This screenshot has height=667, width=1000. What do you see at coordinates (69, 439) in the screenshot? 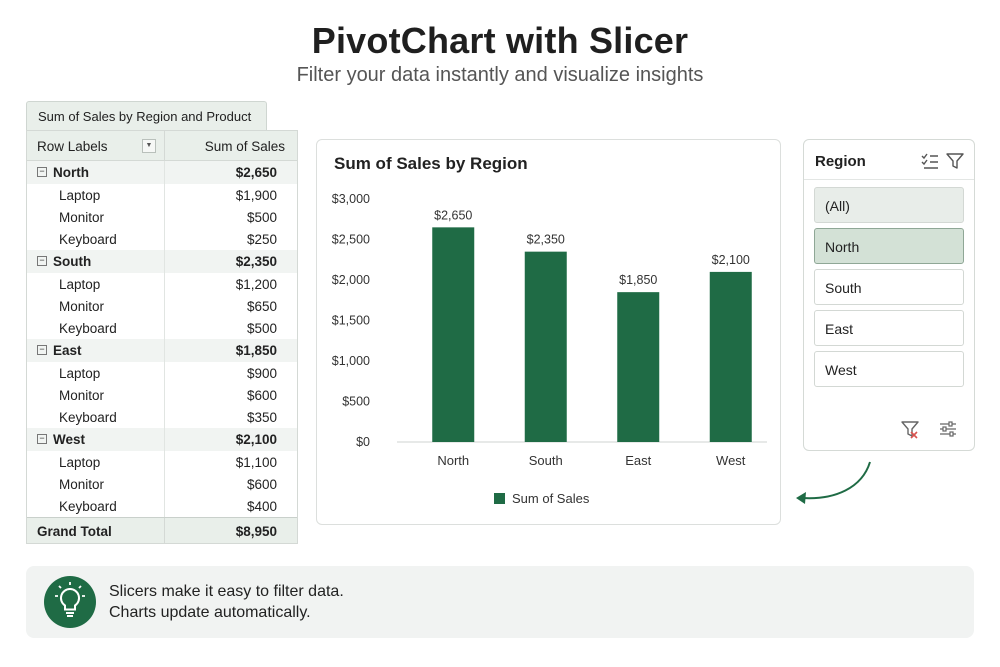
I see `group-label: West` at bounding box center [69, 439].